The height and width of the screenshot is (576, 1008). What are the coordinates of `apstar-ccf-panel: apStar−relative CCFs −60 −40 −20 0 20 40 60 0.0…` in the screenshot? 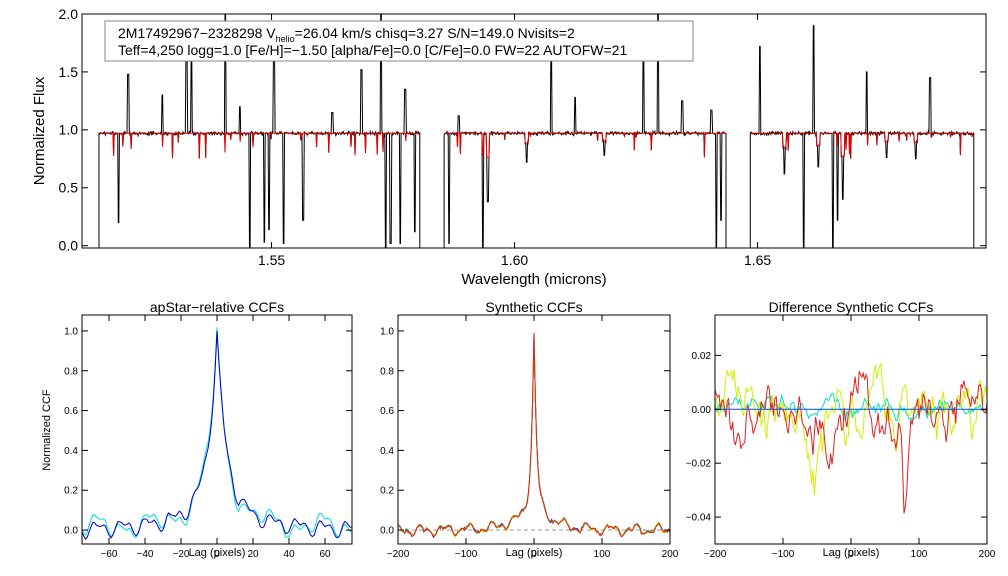 It's located at (197, 429).